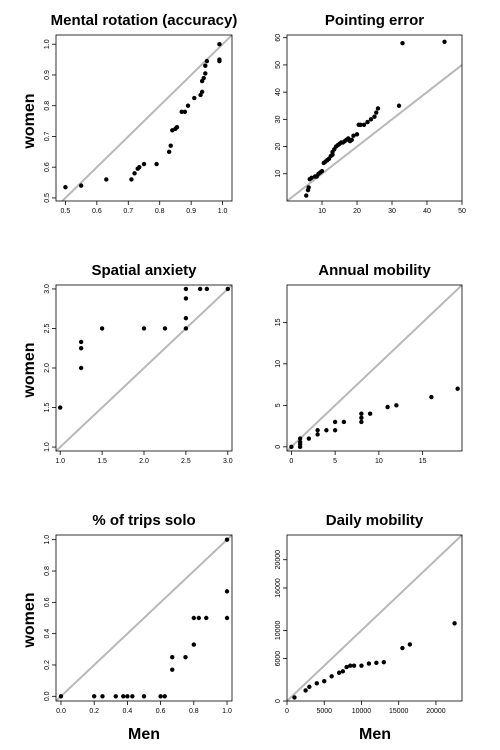 This screenshot has height=750, width=500. I want to click on x-tick-label: 0.6, so click(97, 211).